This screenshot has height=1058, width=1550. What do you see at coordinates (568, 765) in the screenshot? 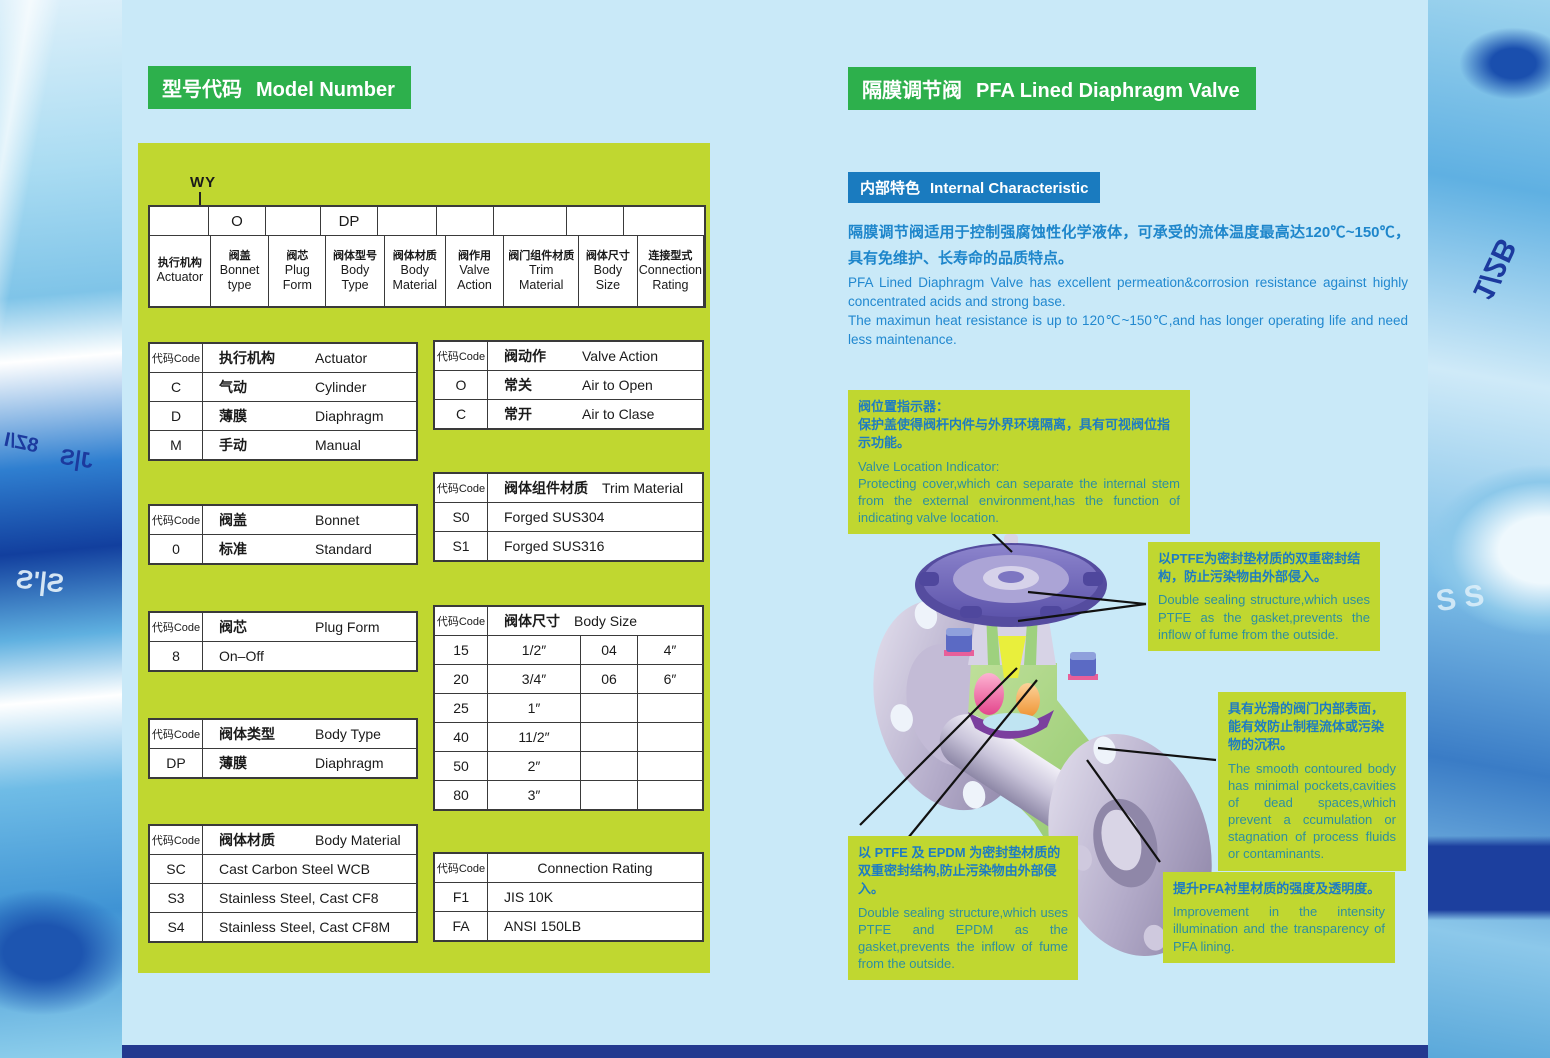
I see `table-row: 50 2″` at bounding box center [568, 765].